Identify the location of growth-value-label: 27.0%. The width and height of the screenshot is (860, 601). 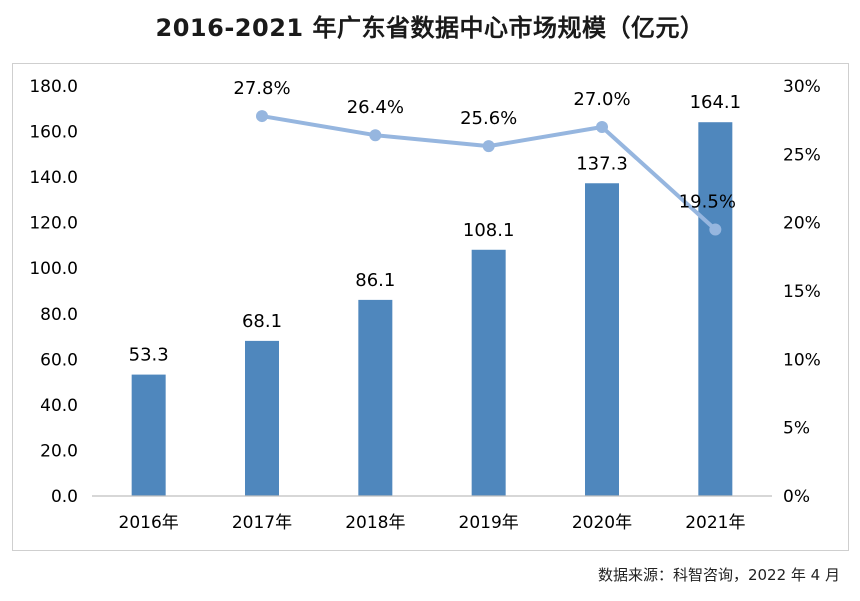
(601, 99).